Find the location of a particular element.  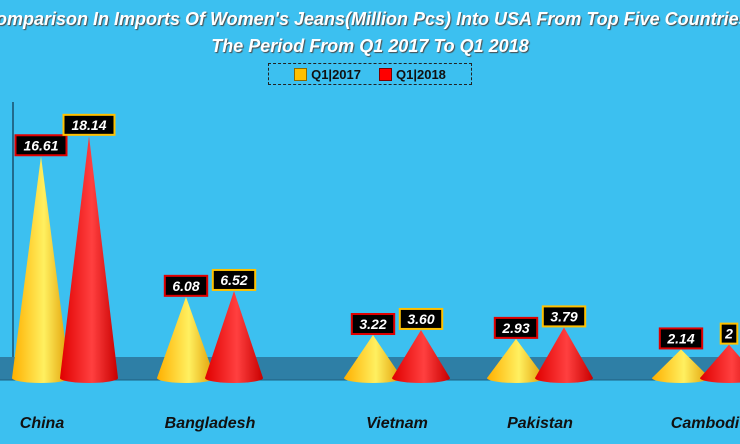

legend-label-q1-2018: Q1|2018 is located at coordinates (421, 74).